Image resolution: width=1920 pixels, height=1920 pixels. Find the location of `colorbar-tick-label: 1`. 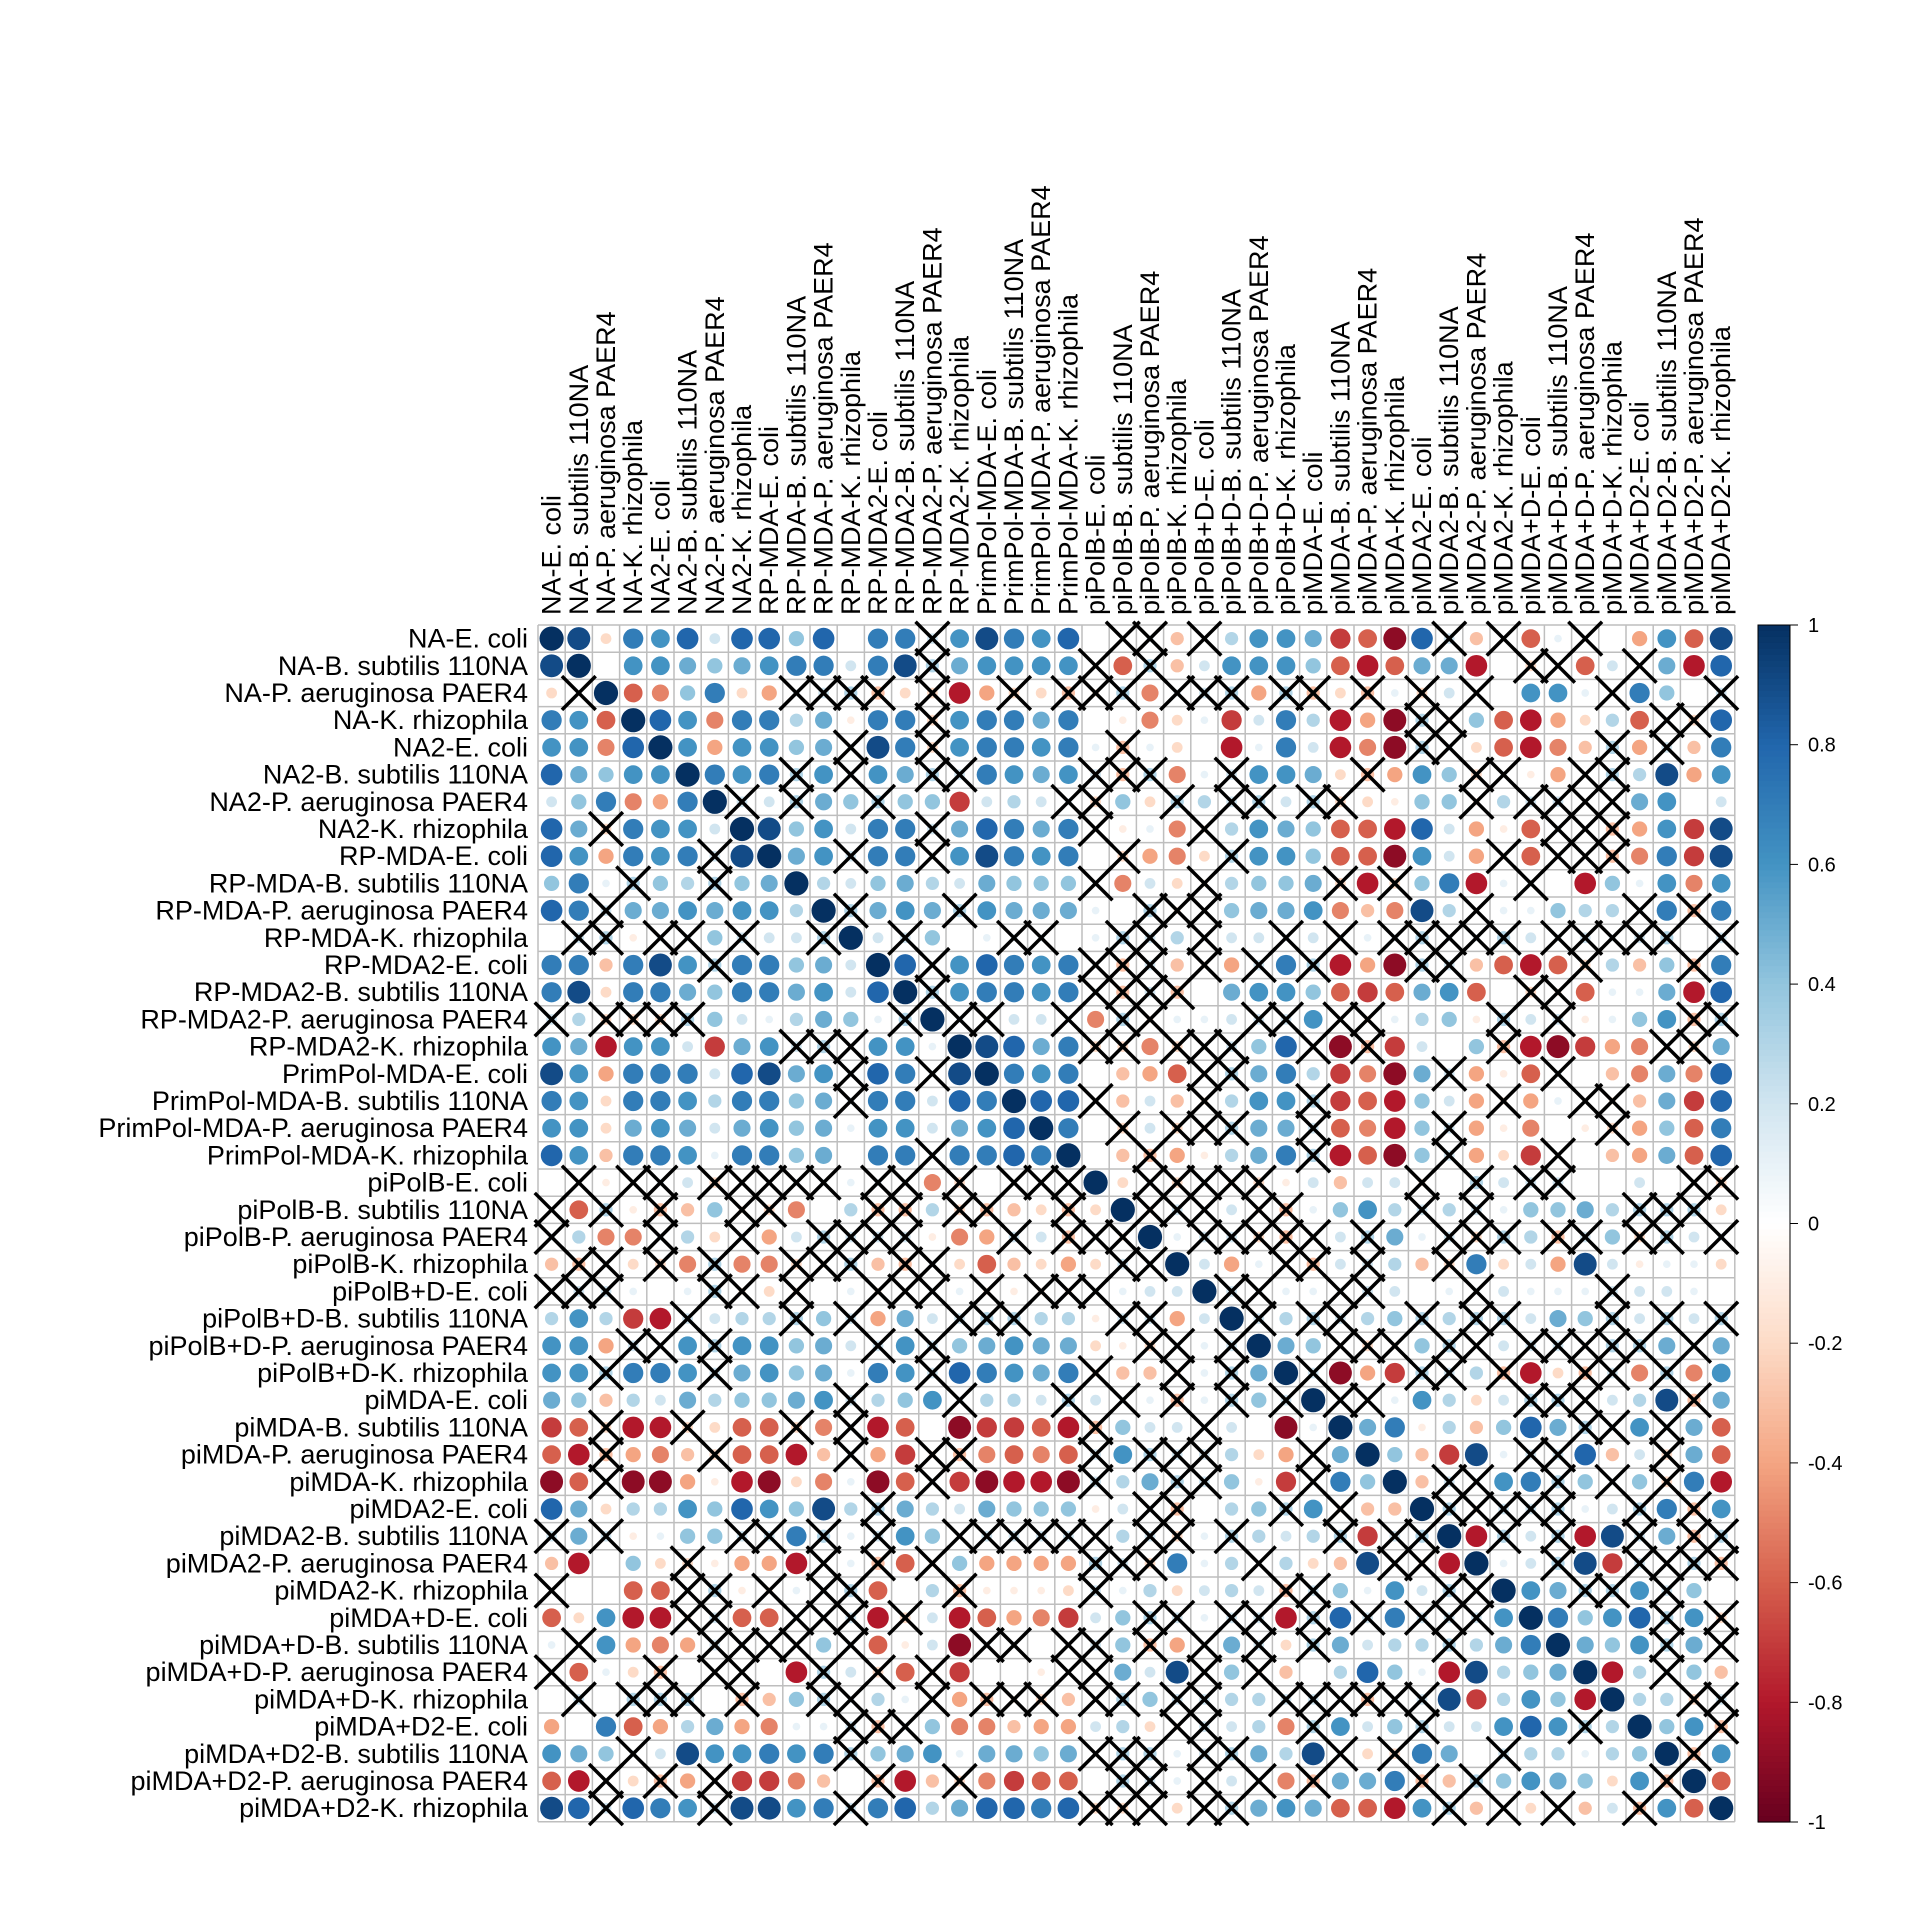

colorbar-tick-label: 1 is located at coordinates (1813, 626).